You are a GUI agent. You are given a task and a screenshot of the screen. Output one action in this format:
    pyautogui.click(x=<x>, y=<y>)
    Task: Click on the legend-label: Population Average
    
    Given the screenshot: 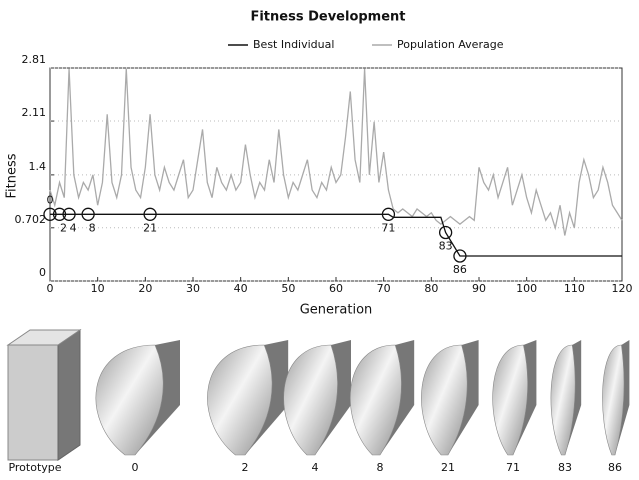 What is the action you would take?
    pyautogui.click(x=450, y=44)
    